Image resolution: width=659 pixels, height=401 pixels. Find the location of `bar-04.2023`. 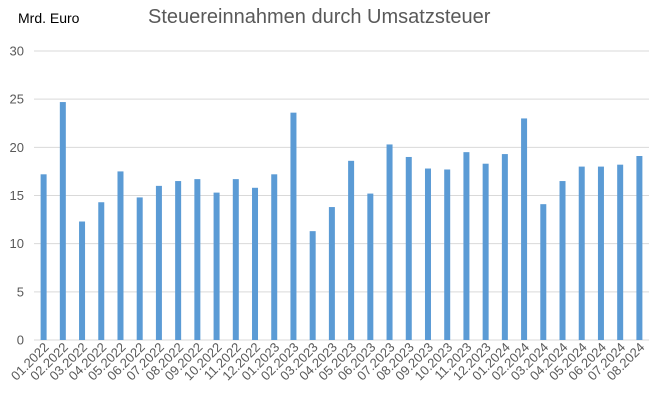

bar-04.2023 is located at coordinates (331, 273).